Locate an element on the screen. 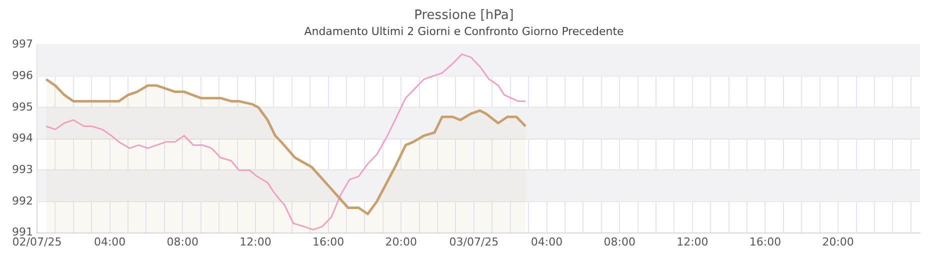 The height and width of the screenshot is (260, 940). y-tick-label: 997 is located at coordinates (22, 44).